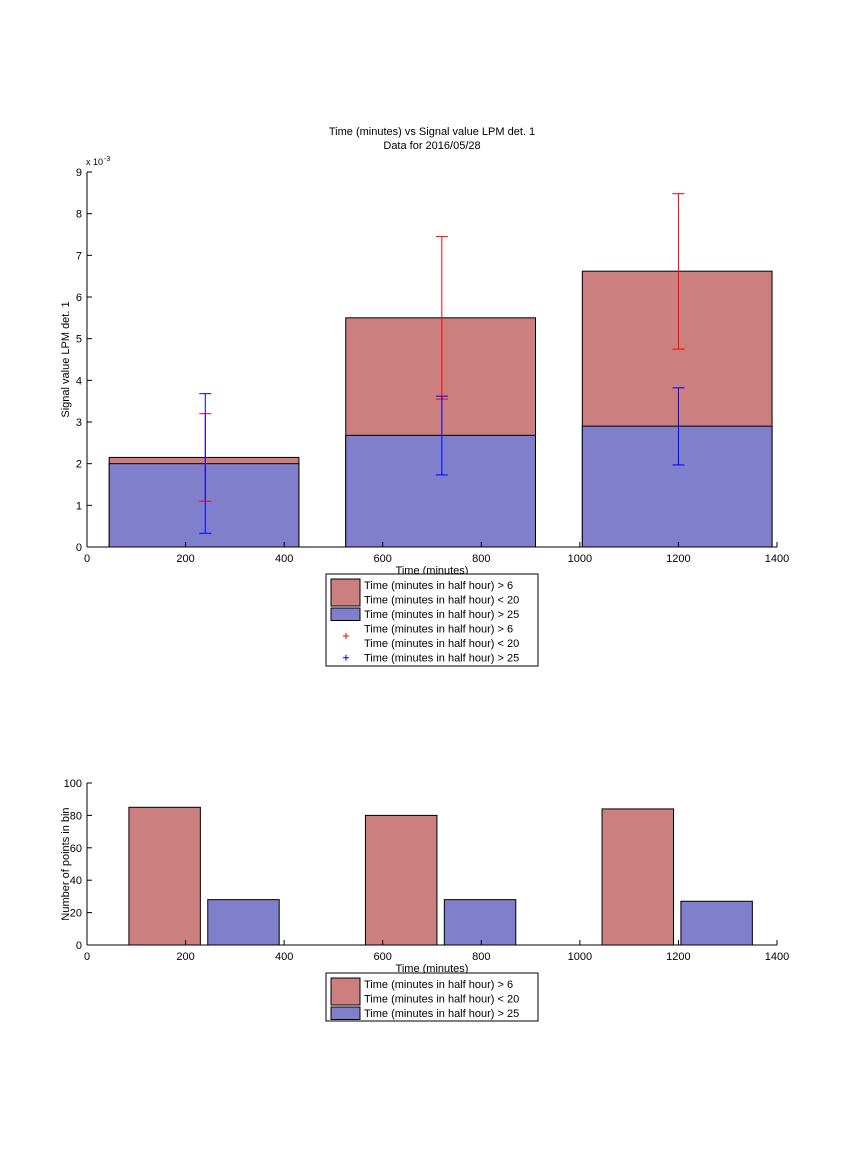 The width and height of the screenshot is (864, 1152). What do you see at coordinates (79, 465) in the screenshot?
I see `signal-y-tick-label: 2` at bounding box center [79, 465].